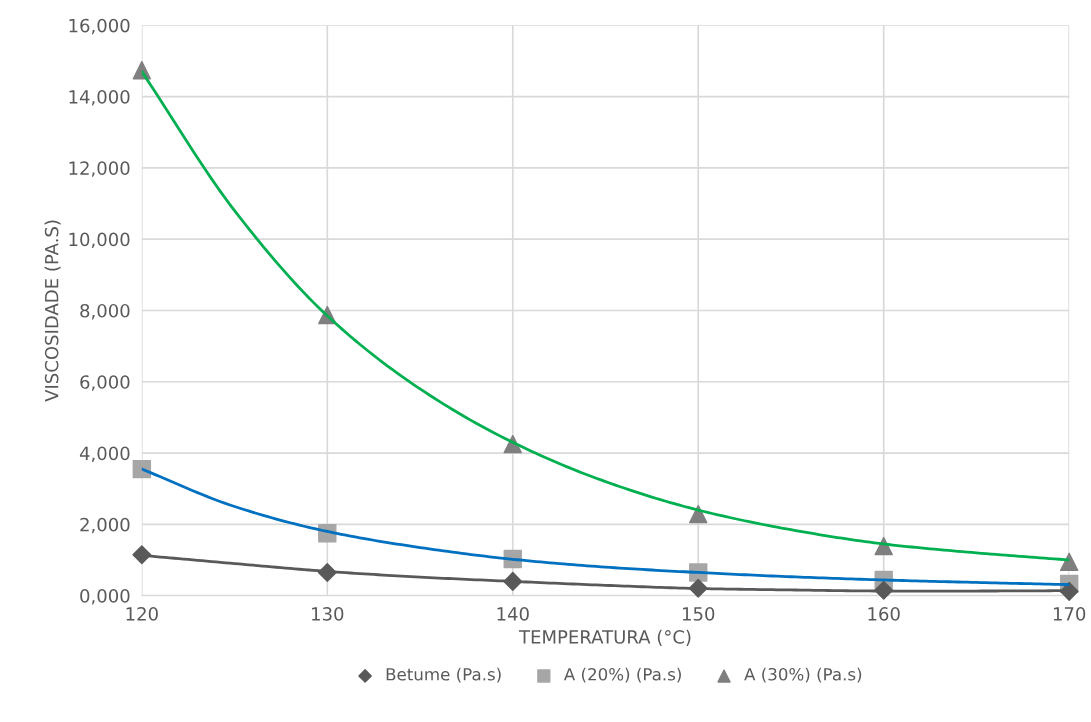 Image resolution: width=1091 pixels, height=722 pixels. Describe the element at coordinates (99, 98) in the screenshot. I see `y-tick-label: 14,000` at that location.